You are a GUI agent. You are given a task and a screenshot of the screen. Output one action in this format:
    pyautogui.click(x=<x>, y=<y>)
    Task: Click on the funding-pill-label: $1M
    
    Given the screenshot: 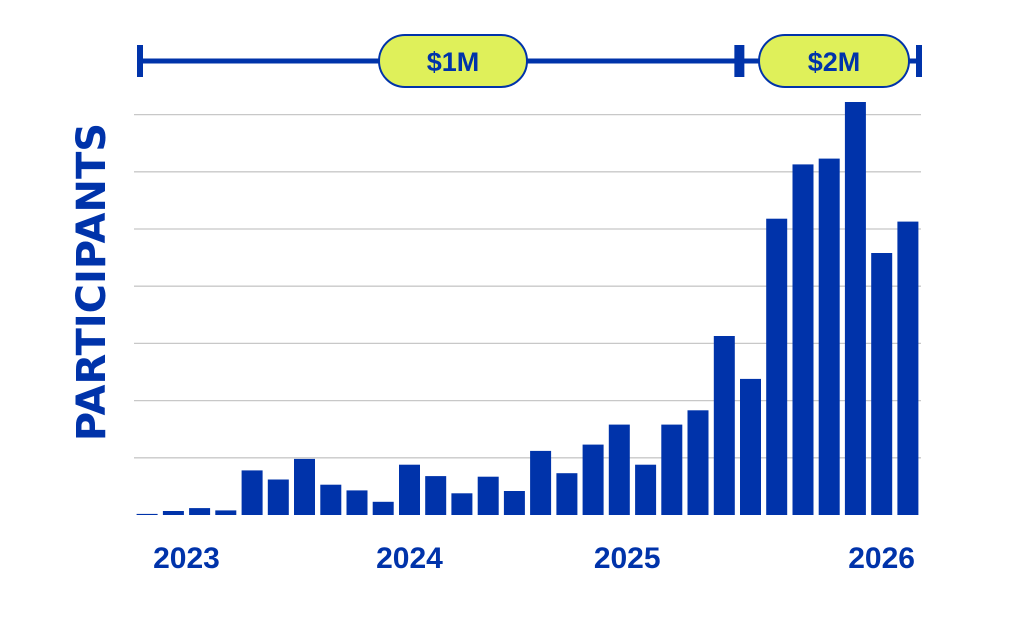 What is the action you would take?
    pyautogui.click(x=453, y=62)
    